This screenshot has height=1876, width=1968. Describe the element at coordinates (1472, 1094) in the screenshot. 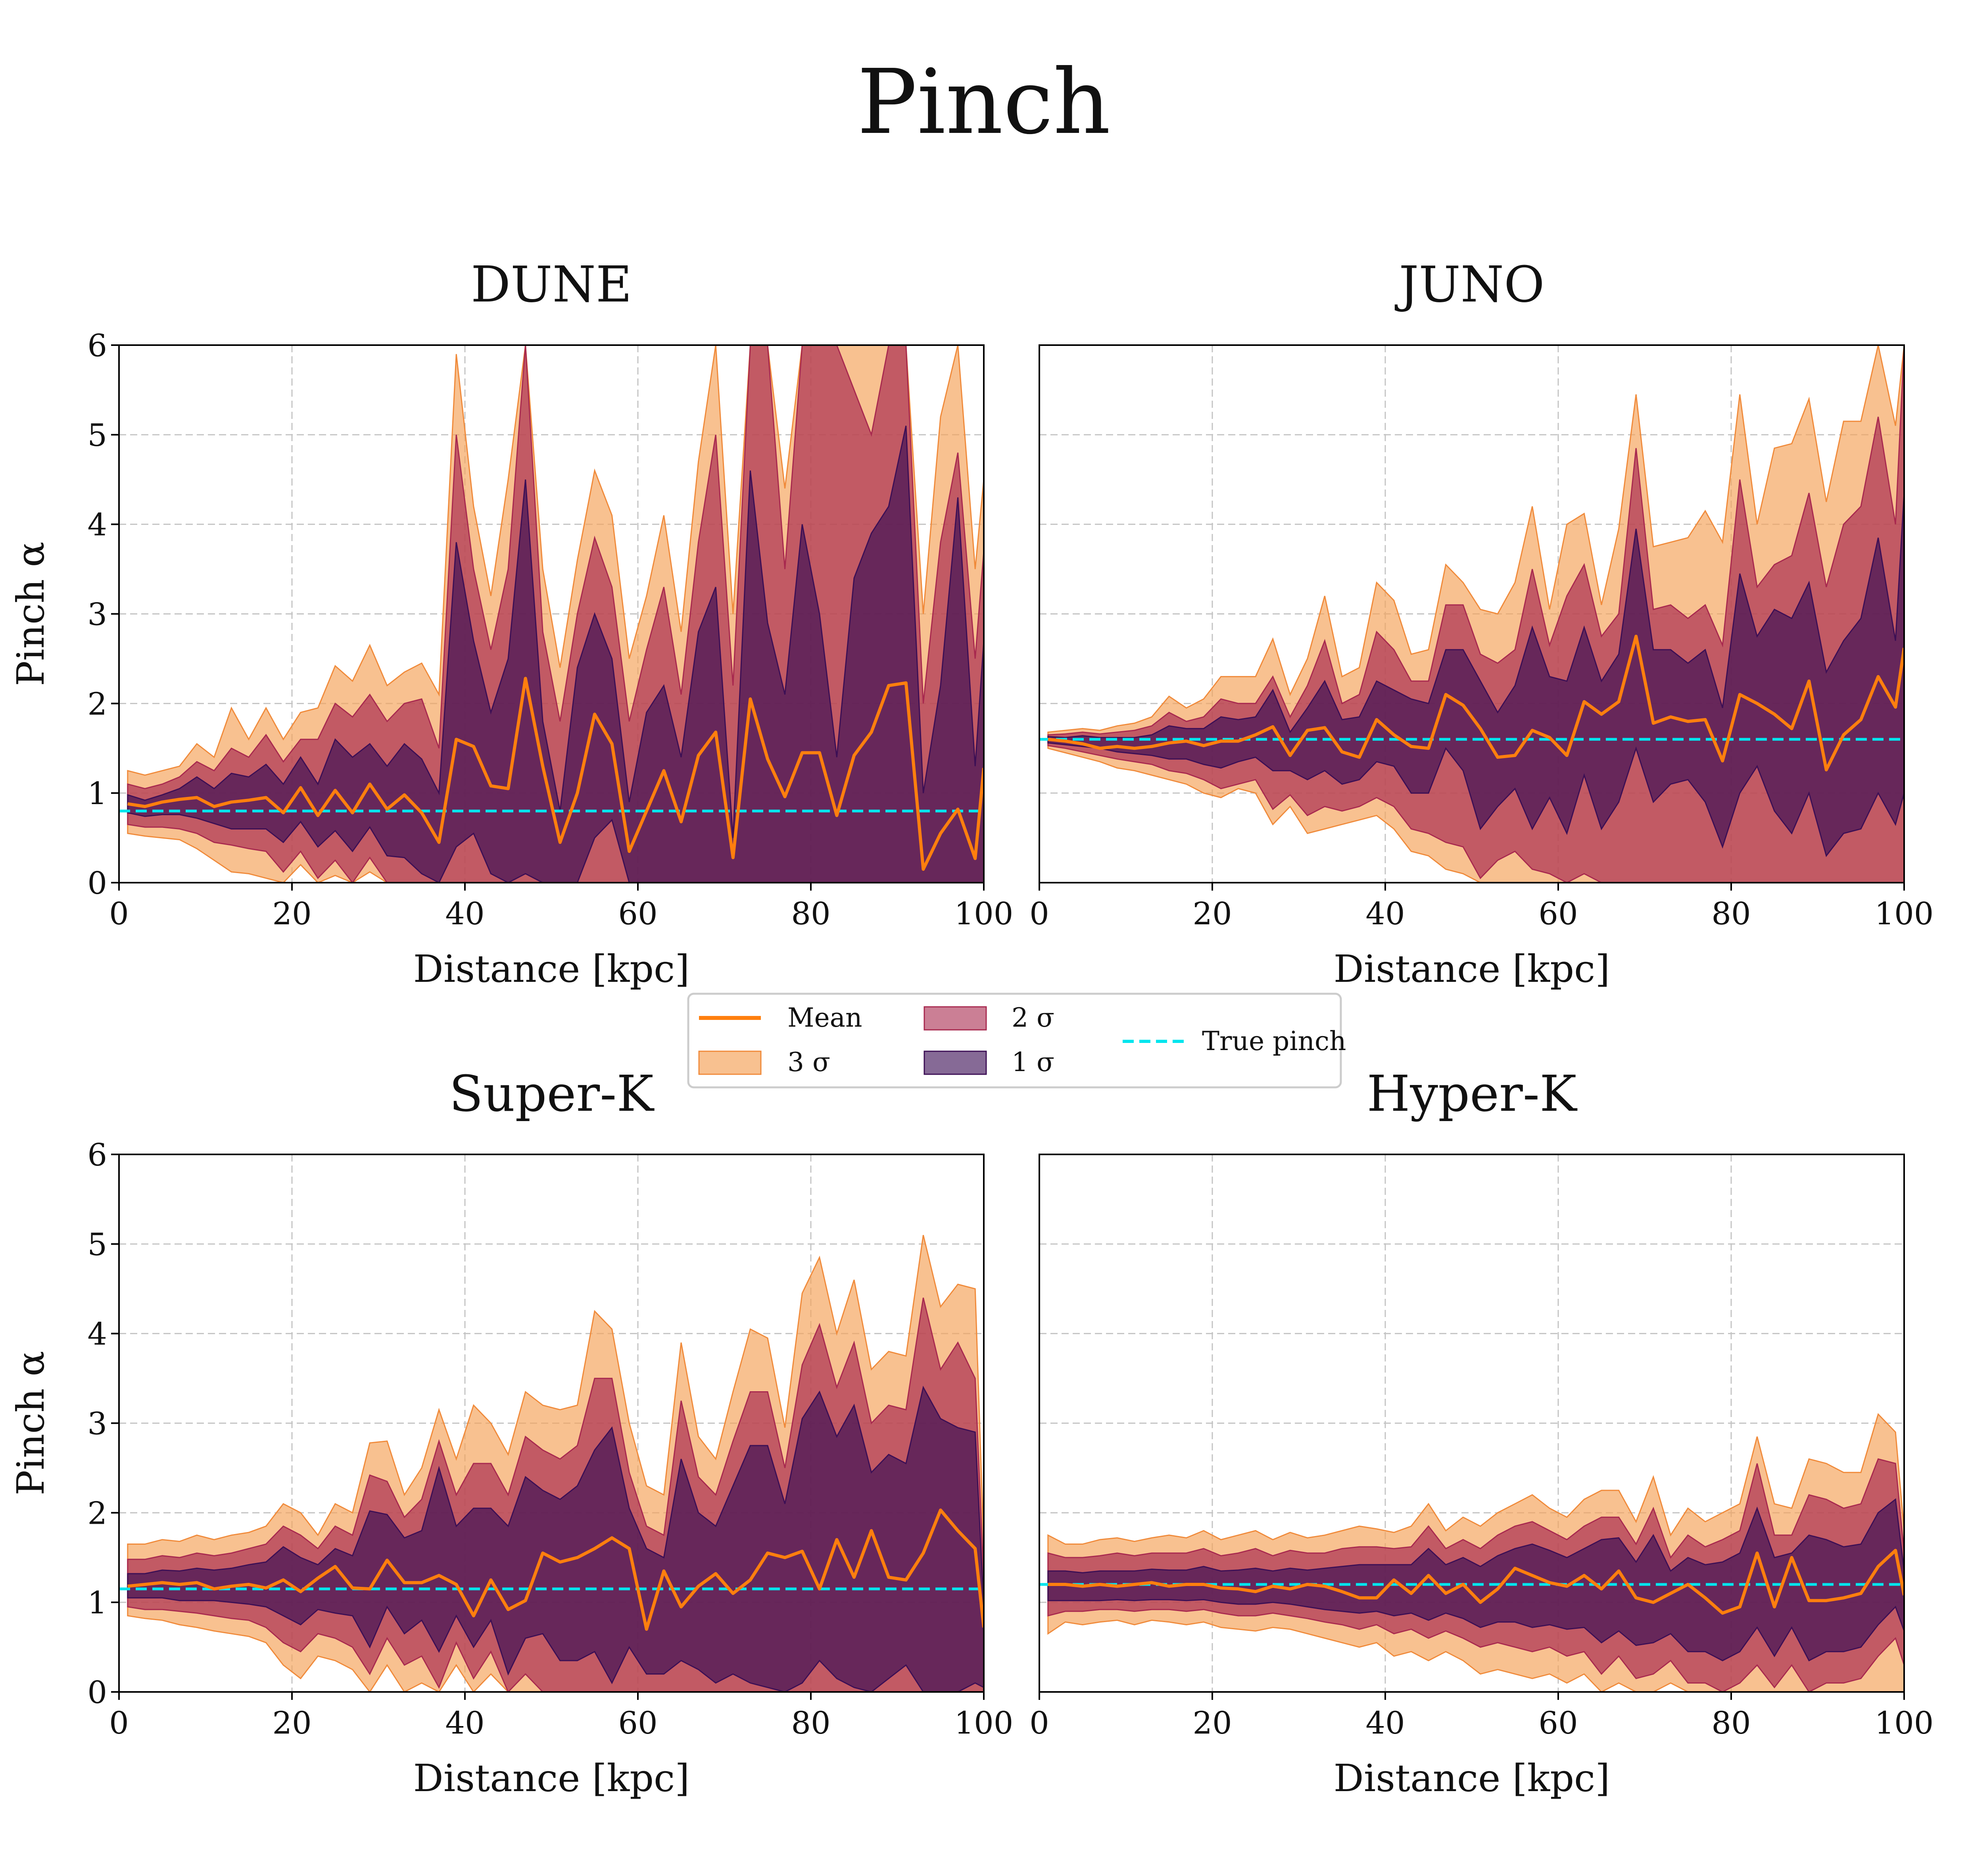

I see `panel-title: Hyper-K` at that location.